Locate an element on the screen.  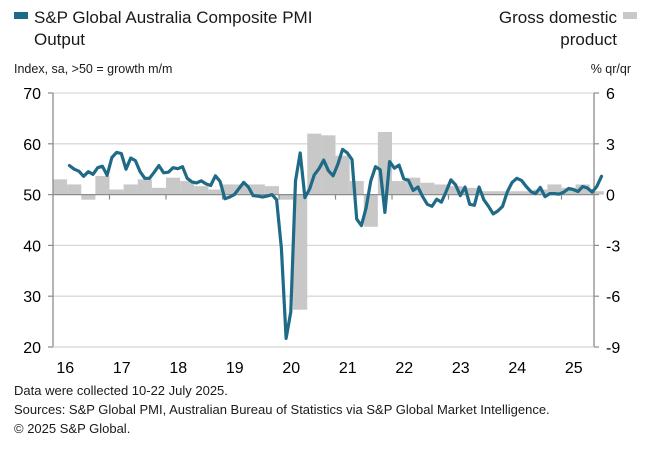
footer-copyright: © 2025 S&P Global. is located at coordinates (72, 428).